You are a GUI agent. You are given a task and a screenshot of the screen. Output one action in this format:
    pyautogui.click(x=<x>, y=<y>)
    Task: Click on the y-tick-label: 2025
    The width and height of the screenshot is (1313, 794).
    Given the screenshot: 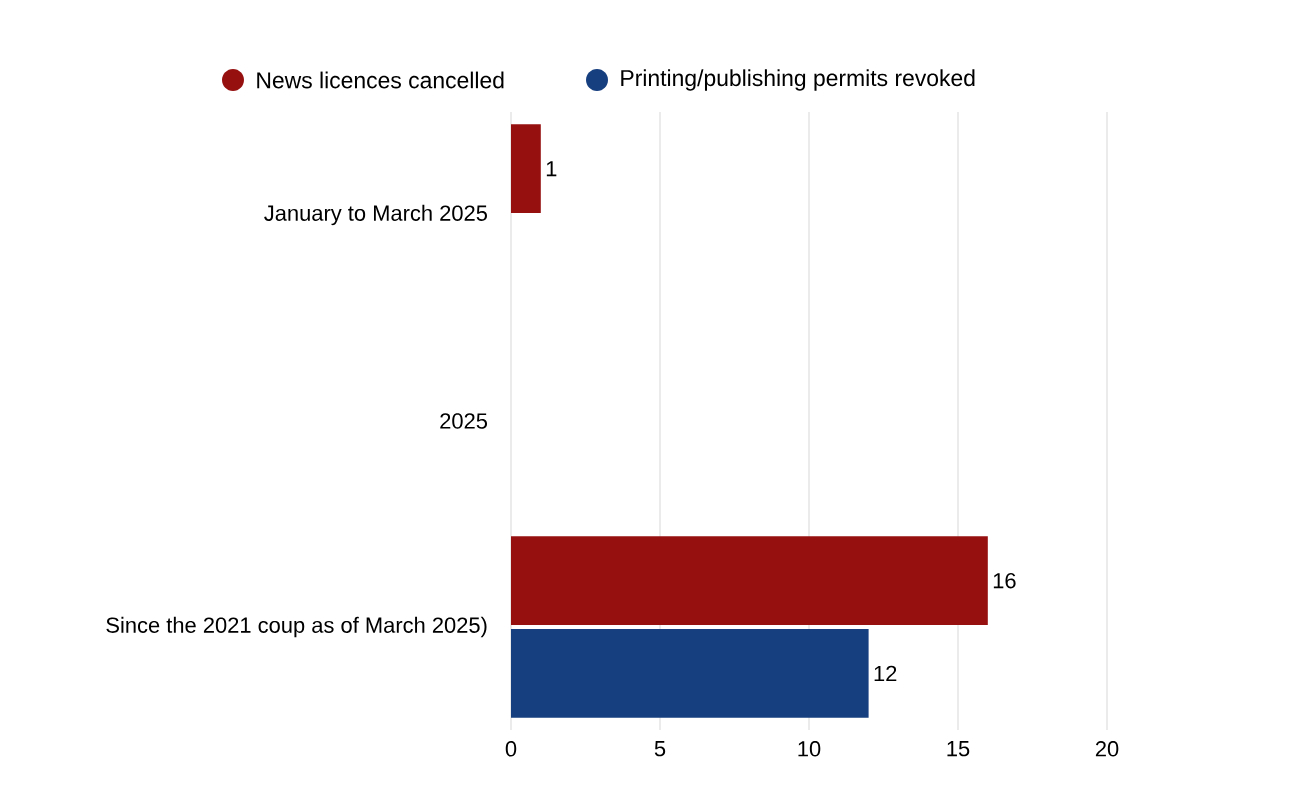 What is the action you would take?
    pyautogui.click(x=464, y=421)
    